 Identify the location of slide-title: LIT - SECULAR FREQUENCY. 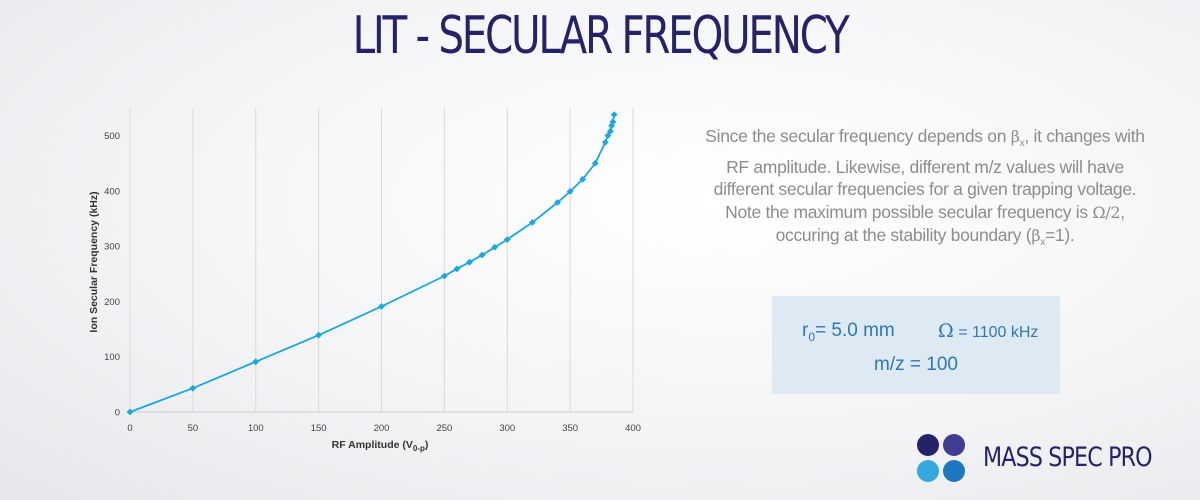
(601, 36).